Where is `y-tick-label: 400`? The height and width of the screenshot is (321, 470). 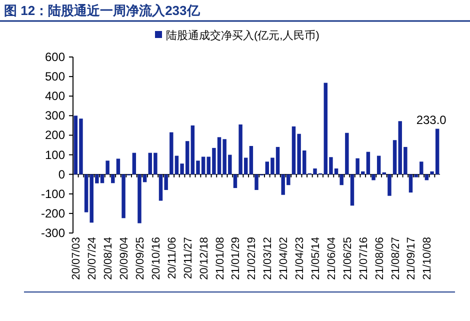
y-tick-label: 400 is located at coordinates (55, 96).